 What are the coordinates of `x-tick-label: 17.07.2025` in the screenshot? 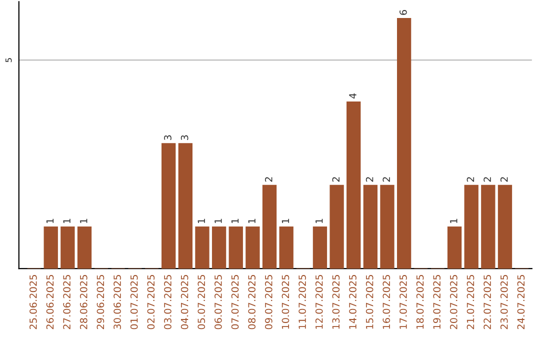 It's located at (403, 302).